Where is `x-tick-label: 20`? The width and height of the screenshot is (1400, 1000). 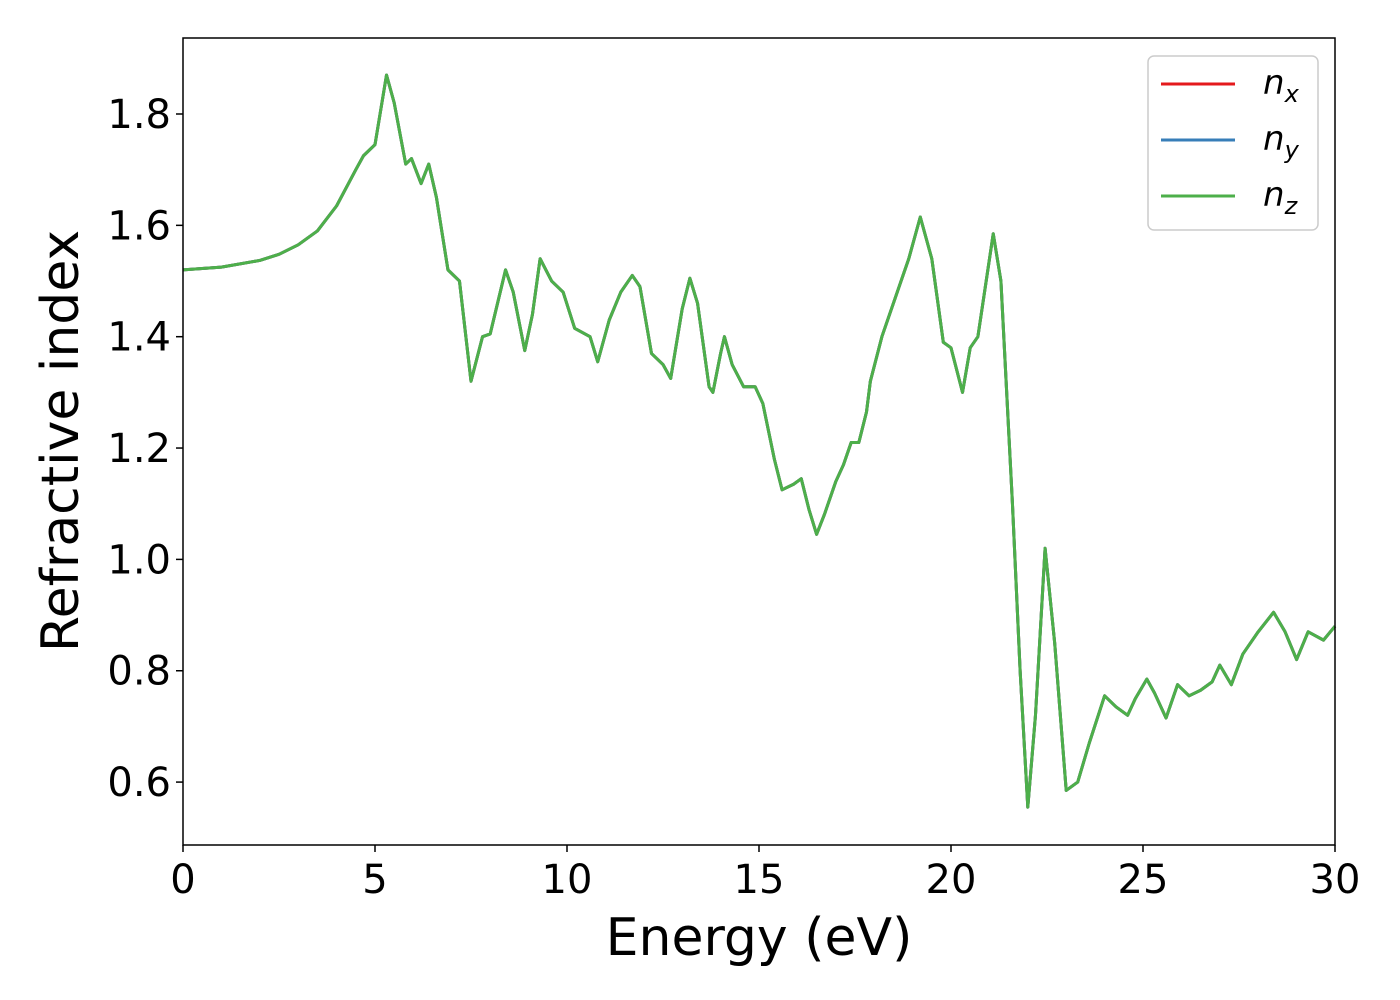 x-tick-label: 20 is located at coordinates (951, 880).